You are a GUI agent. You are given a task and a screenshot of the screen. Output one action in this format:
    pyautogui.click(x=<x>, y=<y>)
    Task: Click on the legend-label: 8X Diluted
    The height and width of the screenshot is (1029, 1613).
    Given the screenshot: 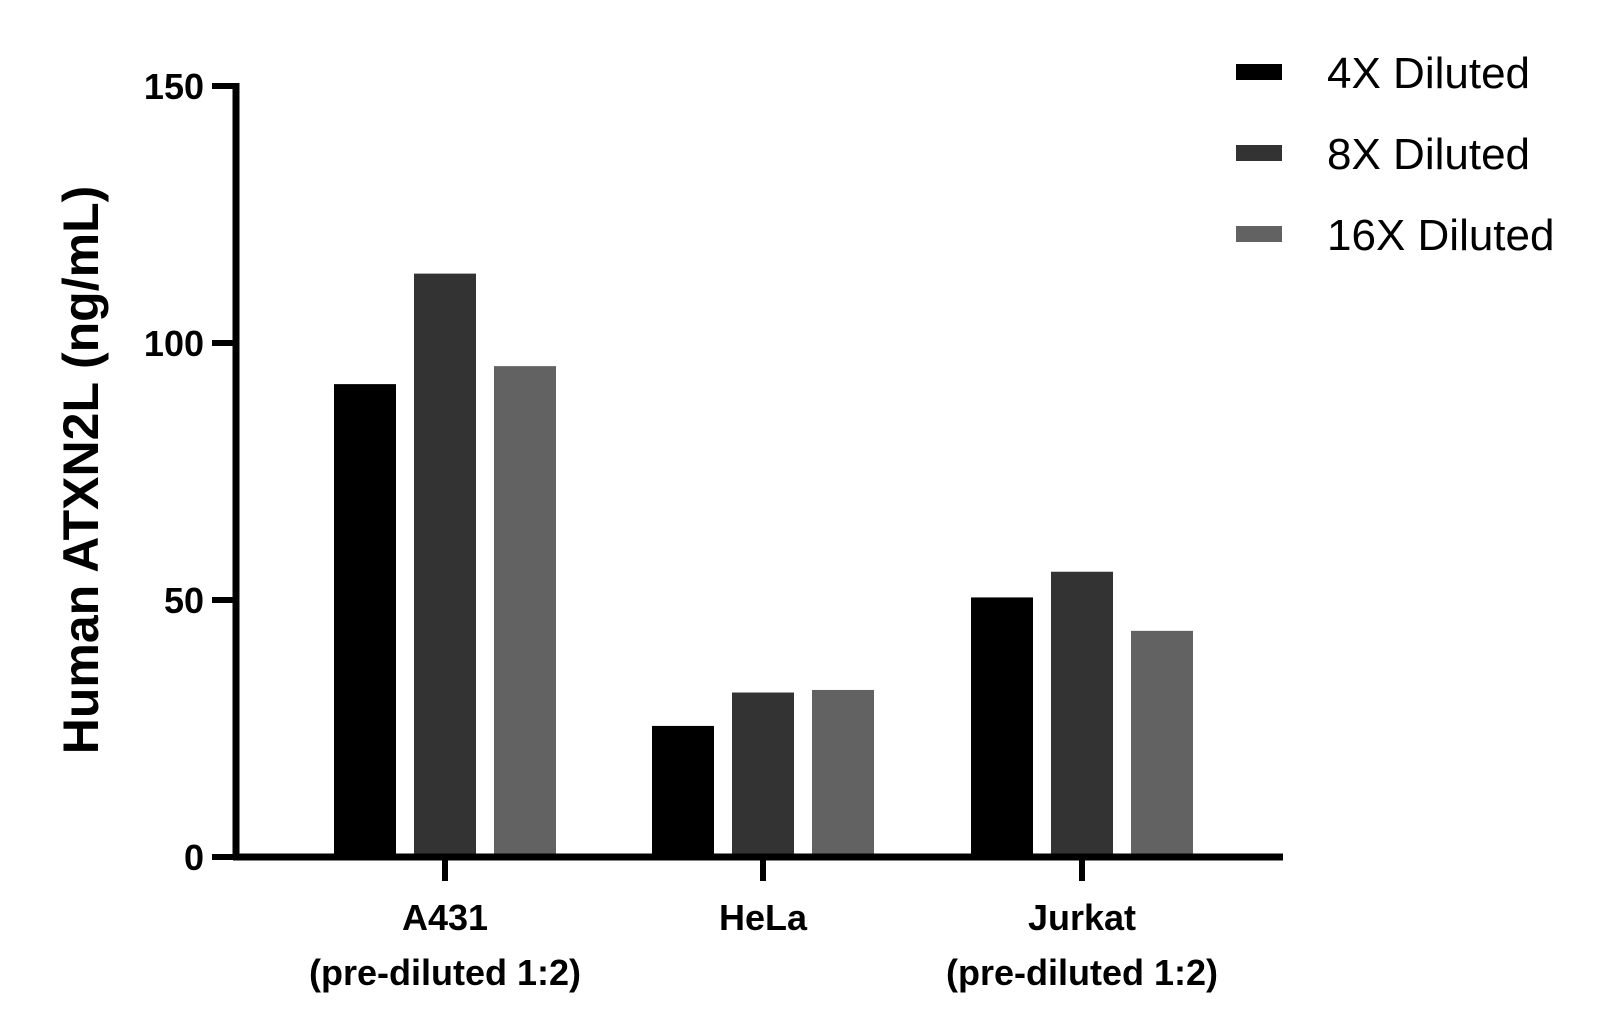 What is the action you would take?
    pyautogui.click(x=1428, y=154)
    